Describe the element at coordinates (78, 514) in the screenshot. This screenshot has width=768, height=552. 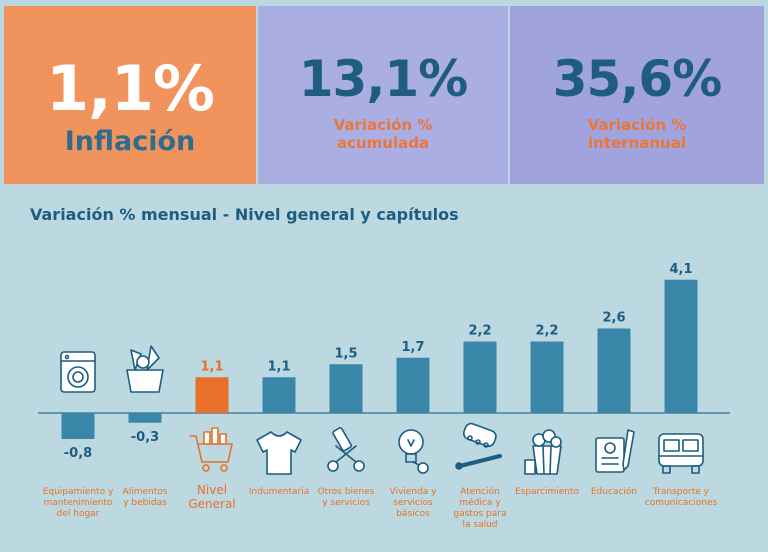
I see `category-label-0-2: del hogar` at that location.